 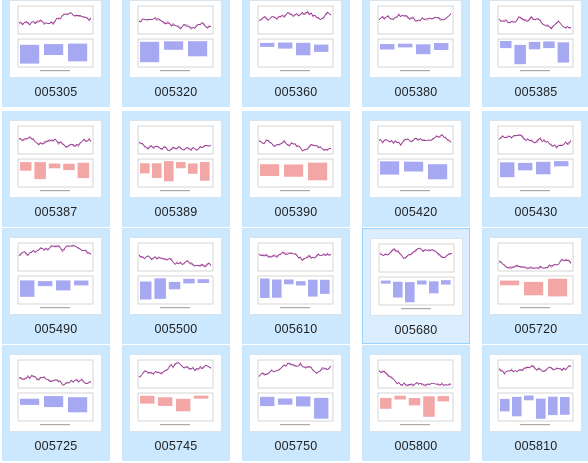 What do you see at coordinates (536, 92) in the screenshot?
I see `file-name-label: 005385` at bounding box center [536, 92].